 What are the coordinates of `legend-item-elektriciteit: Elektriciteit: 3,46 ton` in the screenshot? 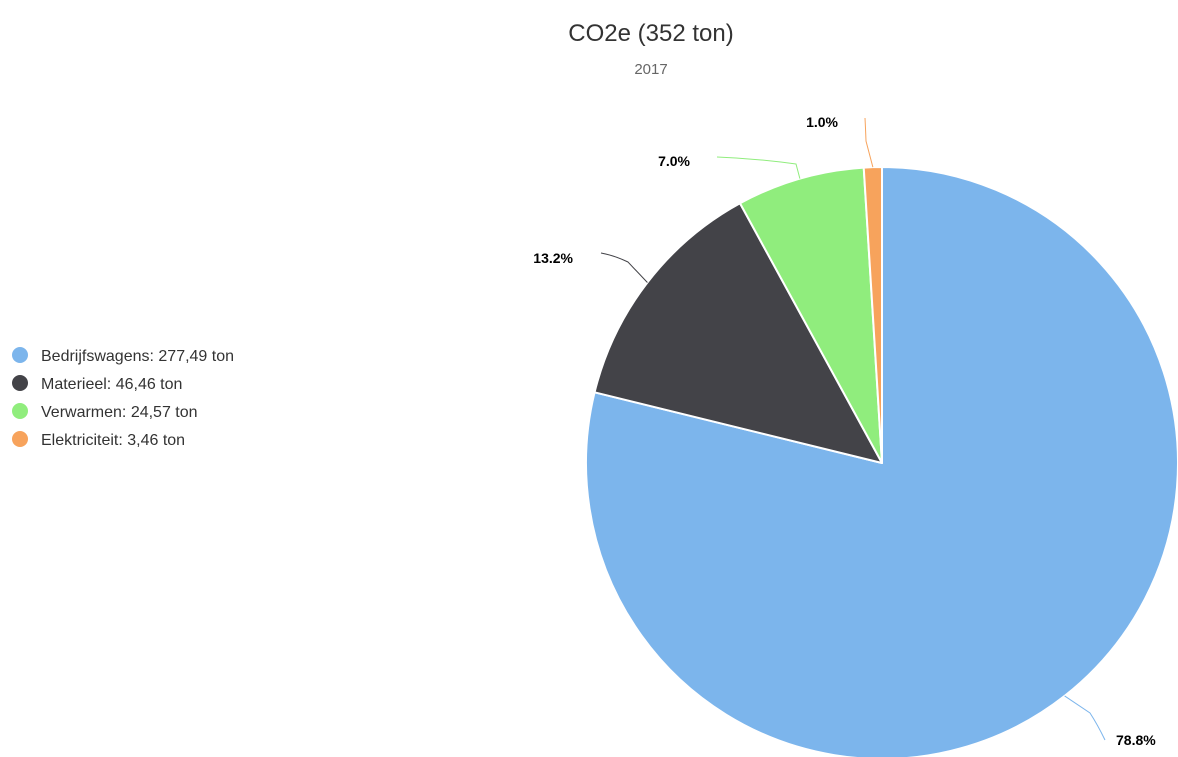 It's located at (98, 440).